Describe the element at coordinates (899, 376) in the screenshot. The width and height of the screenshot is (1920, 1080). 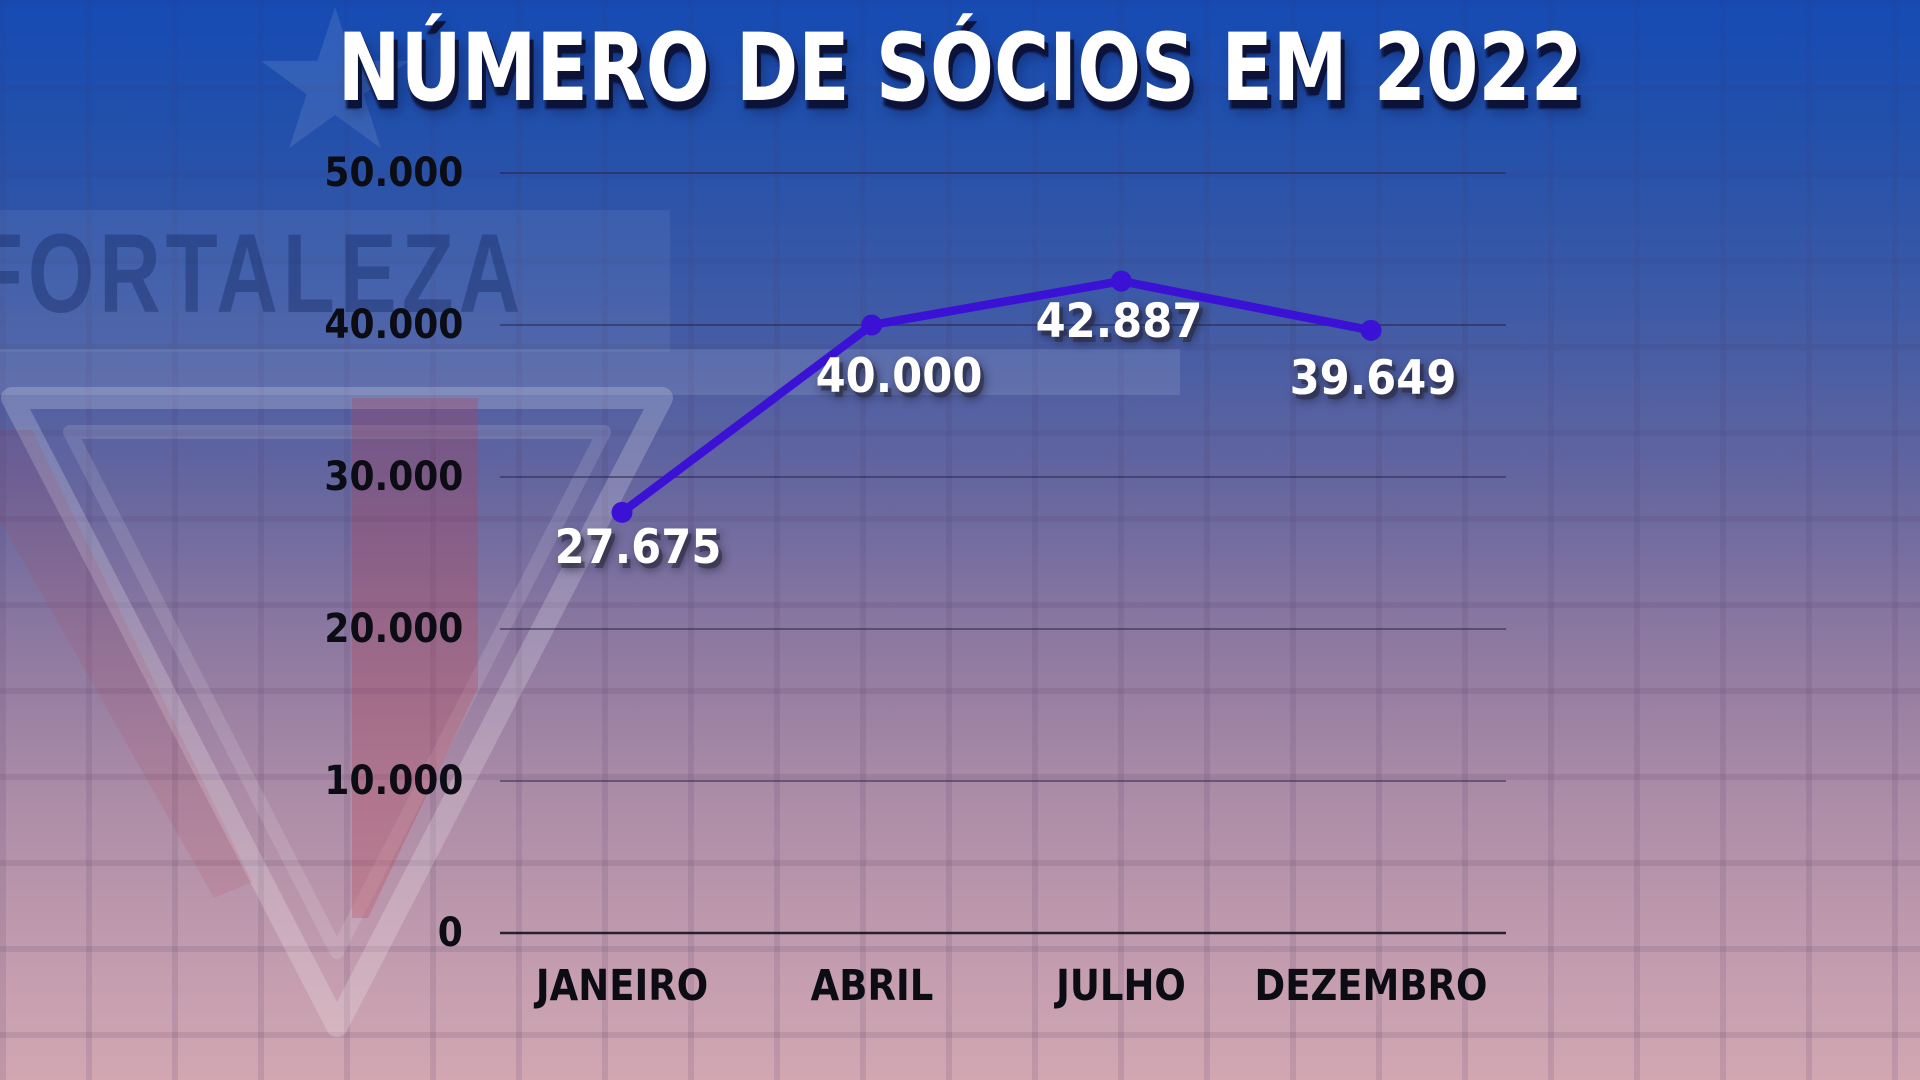
I see `data-point-value-label: 40.000` at that location.